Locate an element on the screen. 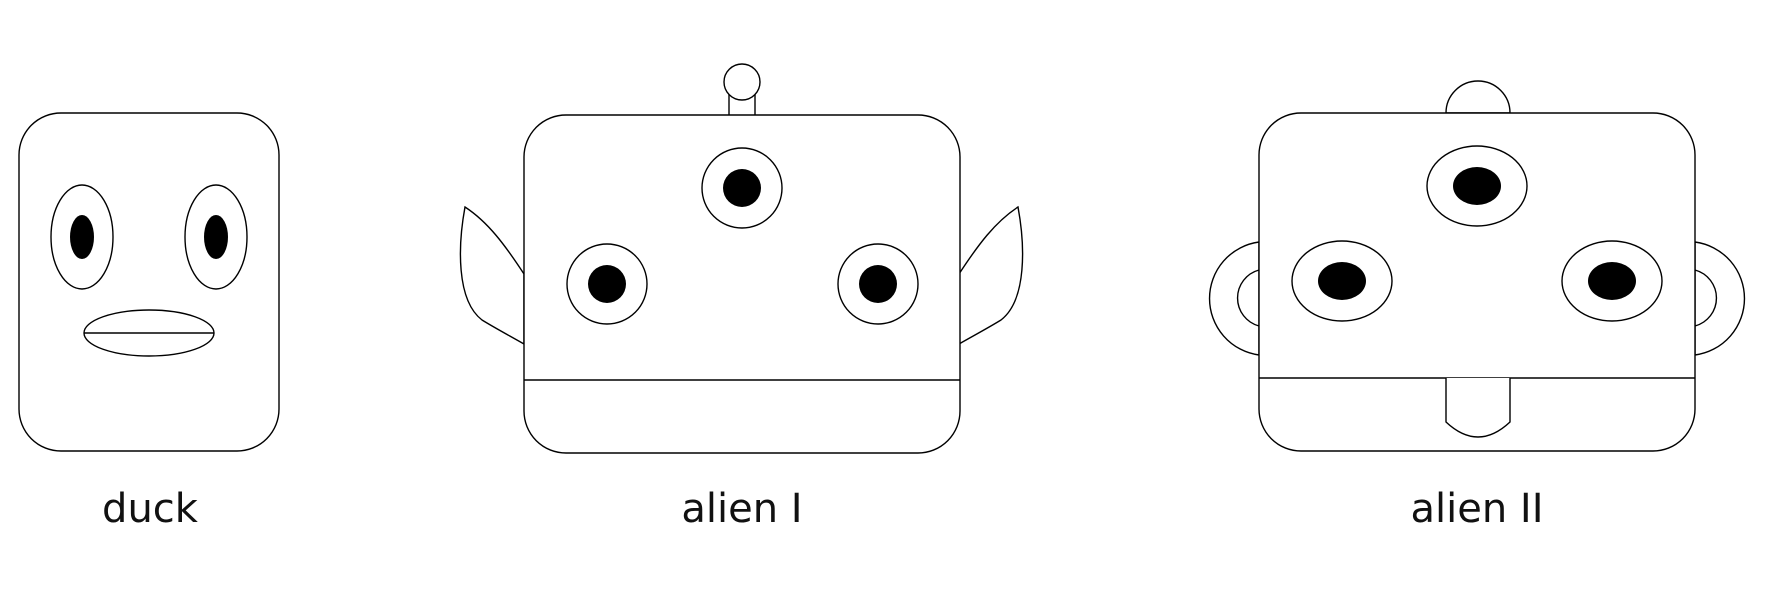 This screenshot has height=593, width=1766. alien-1-right-eye is located at coordinates (878, 284).